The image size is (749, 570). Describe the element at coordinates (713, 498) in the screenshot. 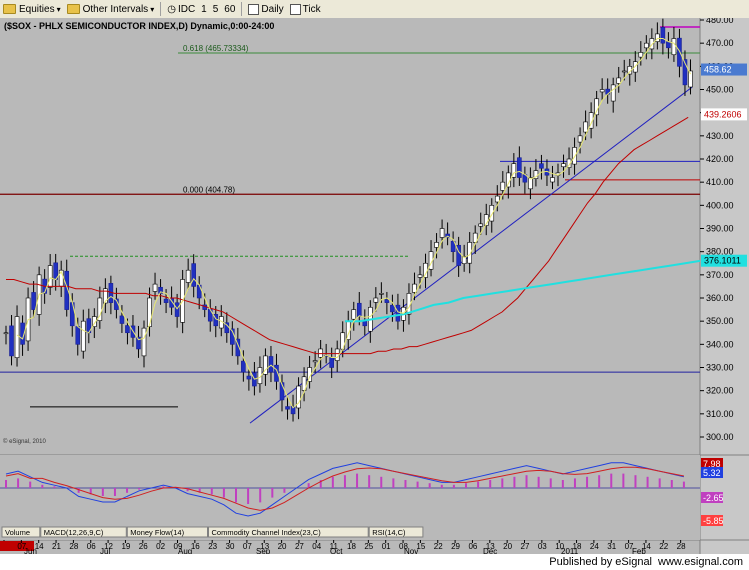

I see `macd-tag: -2.65` at that location.